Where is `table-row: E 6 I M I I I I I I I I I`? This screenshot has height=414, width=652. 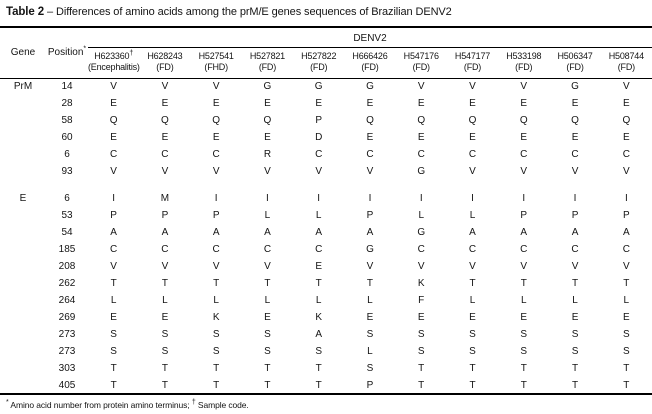 table-row: E 6 I M I I I I I I I I I is located at coordinates (326, 198).